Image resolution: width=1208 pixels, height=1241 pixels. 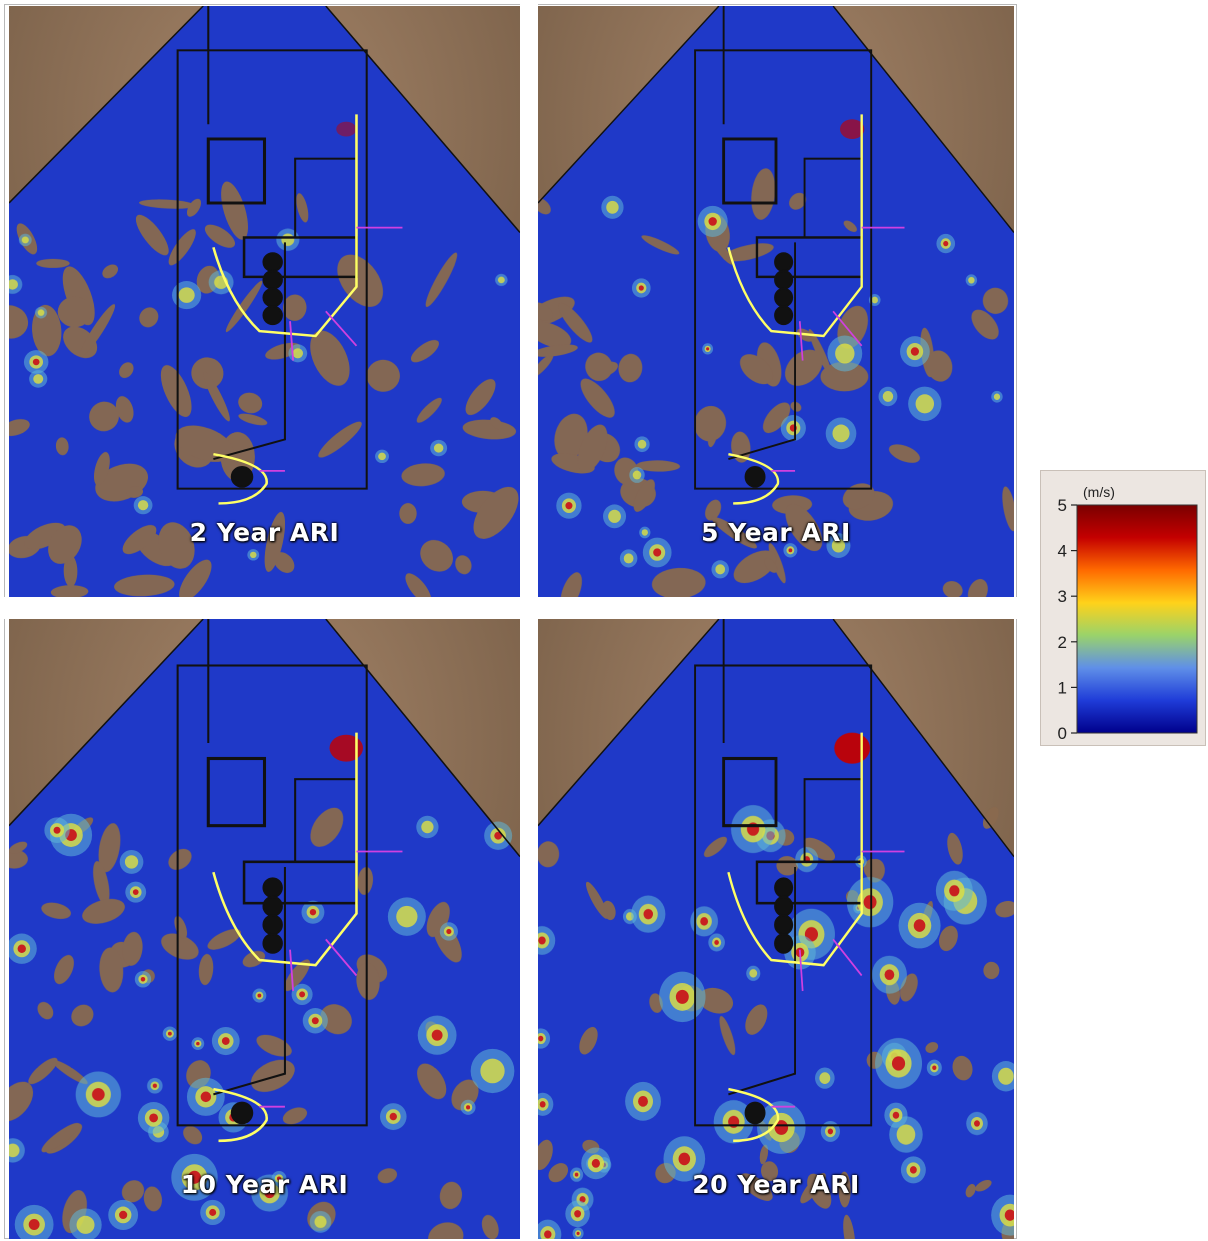 I want to click on legend-tick-label: 4, so click(x=1062, y=551).